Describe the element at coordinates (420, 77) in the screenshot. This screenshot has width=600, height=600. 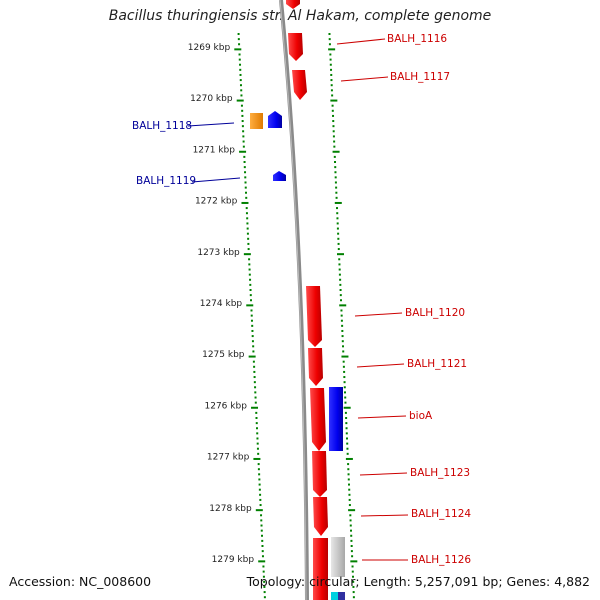
I see `gene-label-balh-1117: BALH_1117` at that location.